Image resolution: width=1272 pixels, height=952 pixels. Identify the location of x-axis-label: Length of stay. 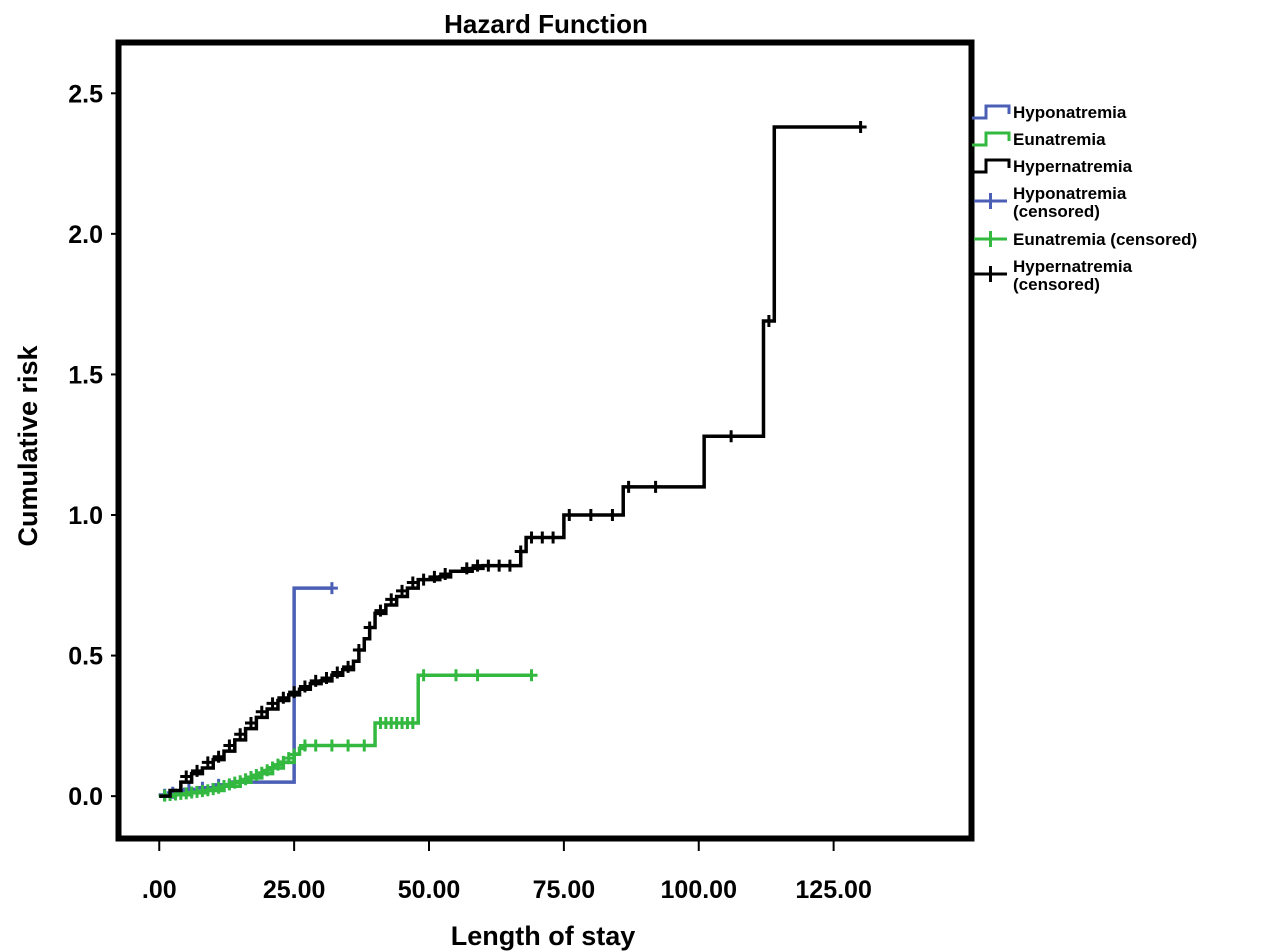
(543, 936).